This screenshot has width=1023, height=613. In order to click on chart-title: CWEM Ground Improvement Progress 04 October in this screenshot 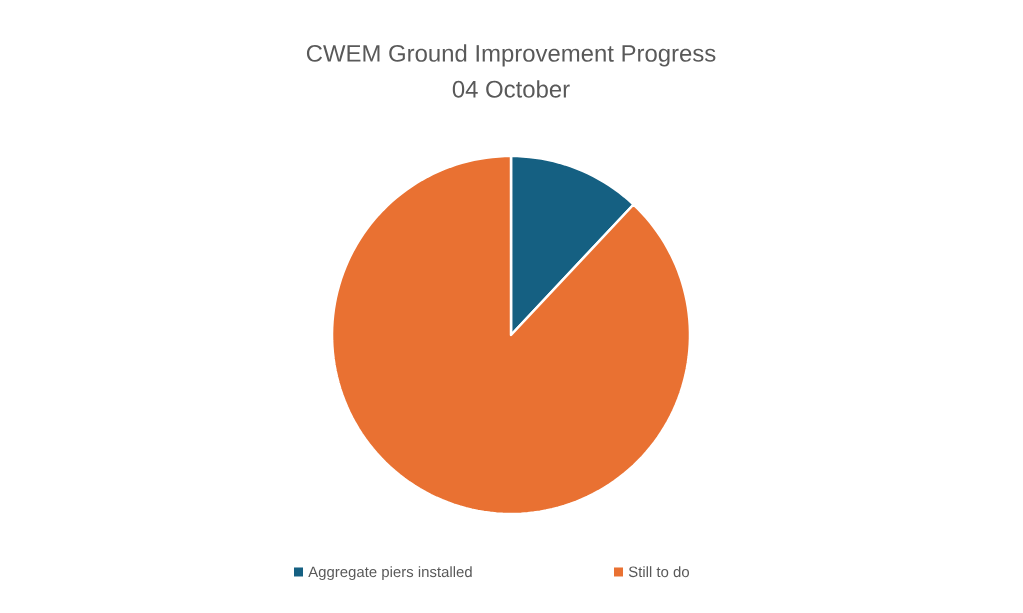, I will do `click(511, 71)`.